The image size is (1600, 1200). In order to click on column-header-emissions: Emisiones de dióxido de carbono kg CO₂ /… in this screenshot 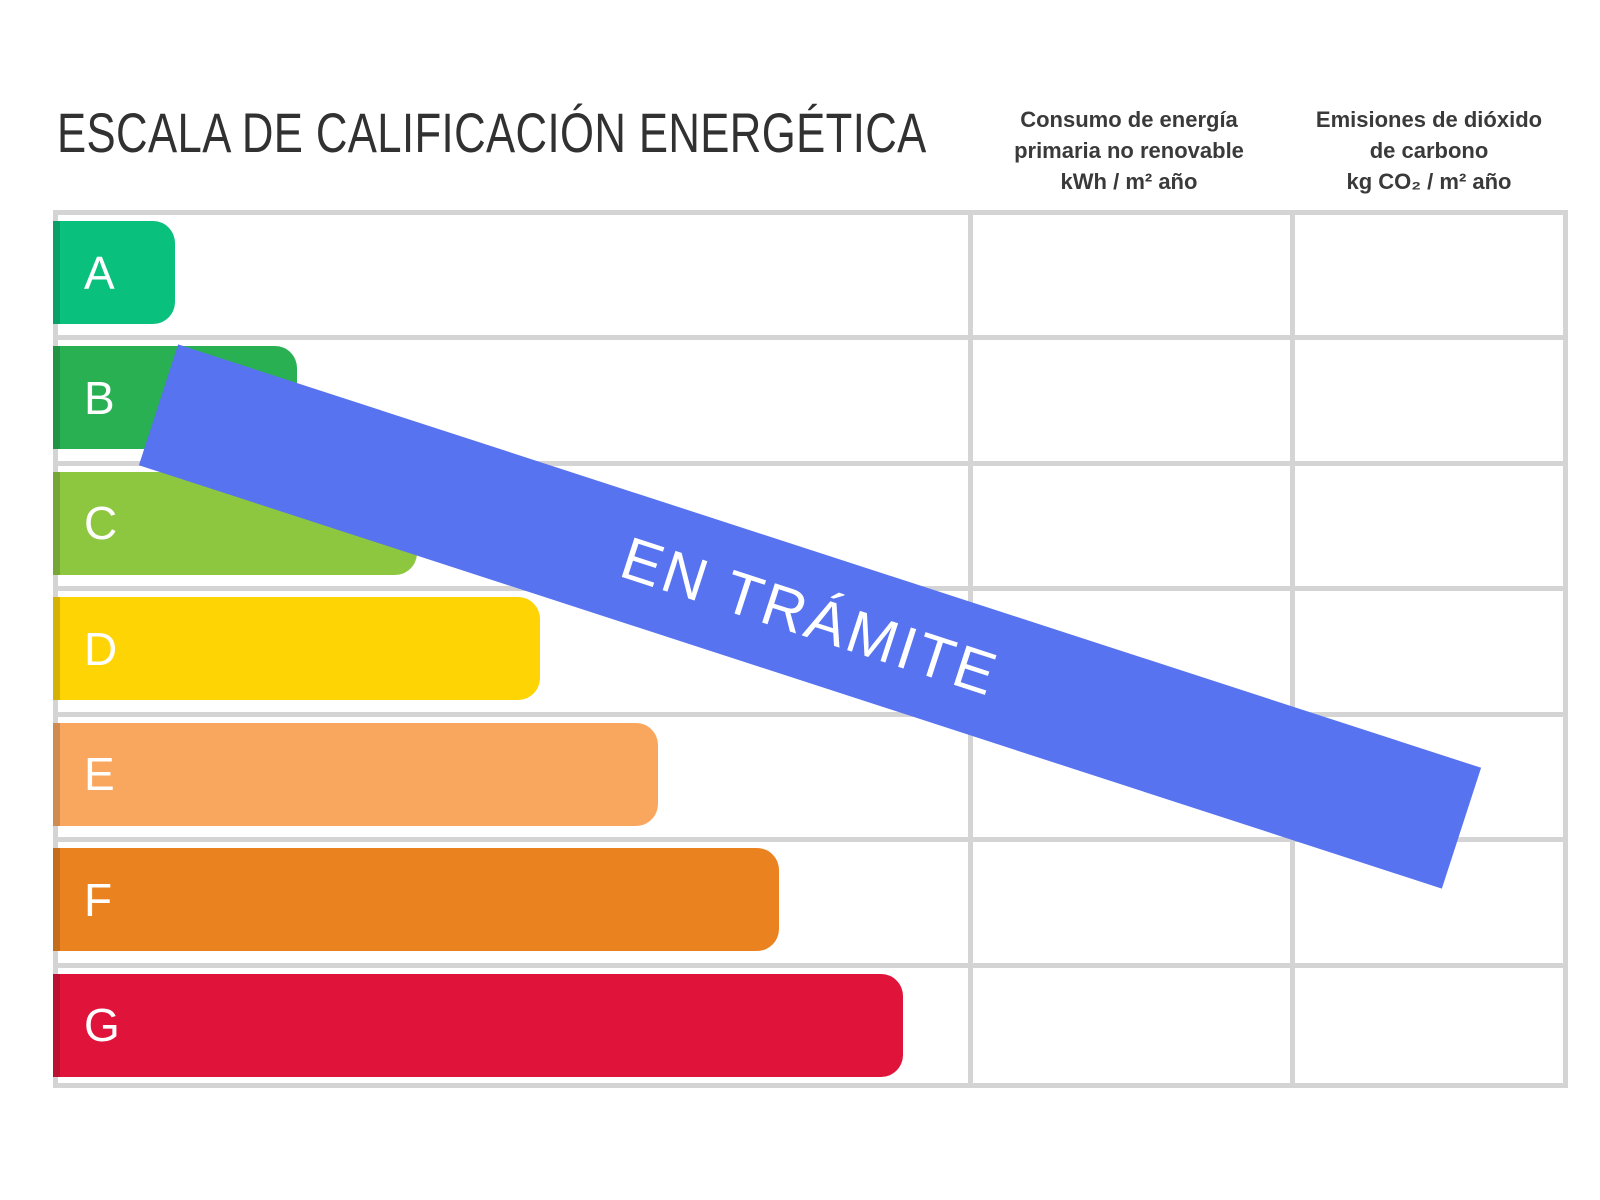, I will do `click(1429, 150)`.